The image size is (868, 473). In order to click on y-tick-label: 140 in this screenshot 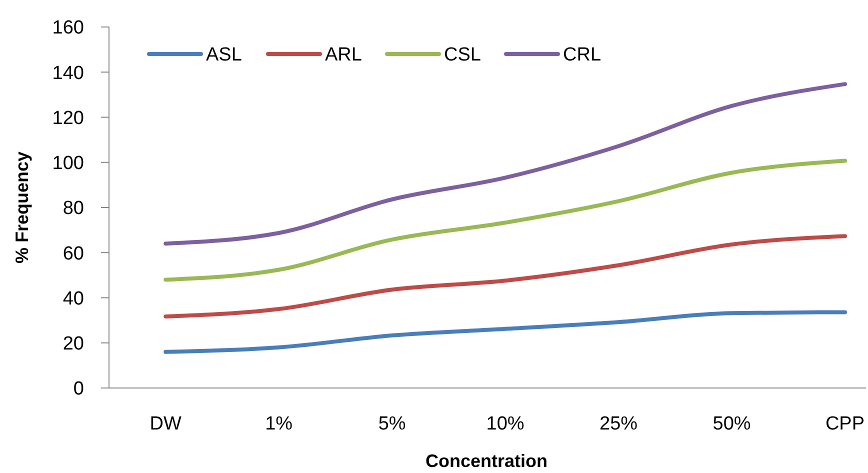, I will do `click(68, 73)`.